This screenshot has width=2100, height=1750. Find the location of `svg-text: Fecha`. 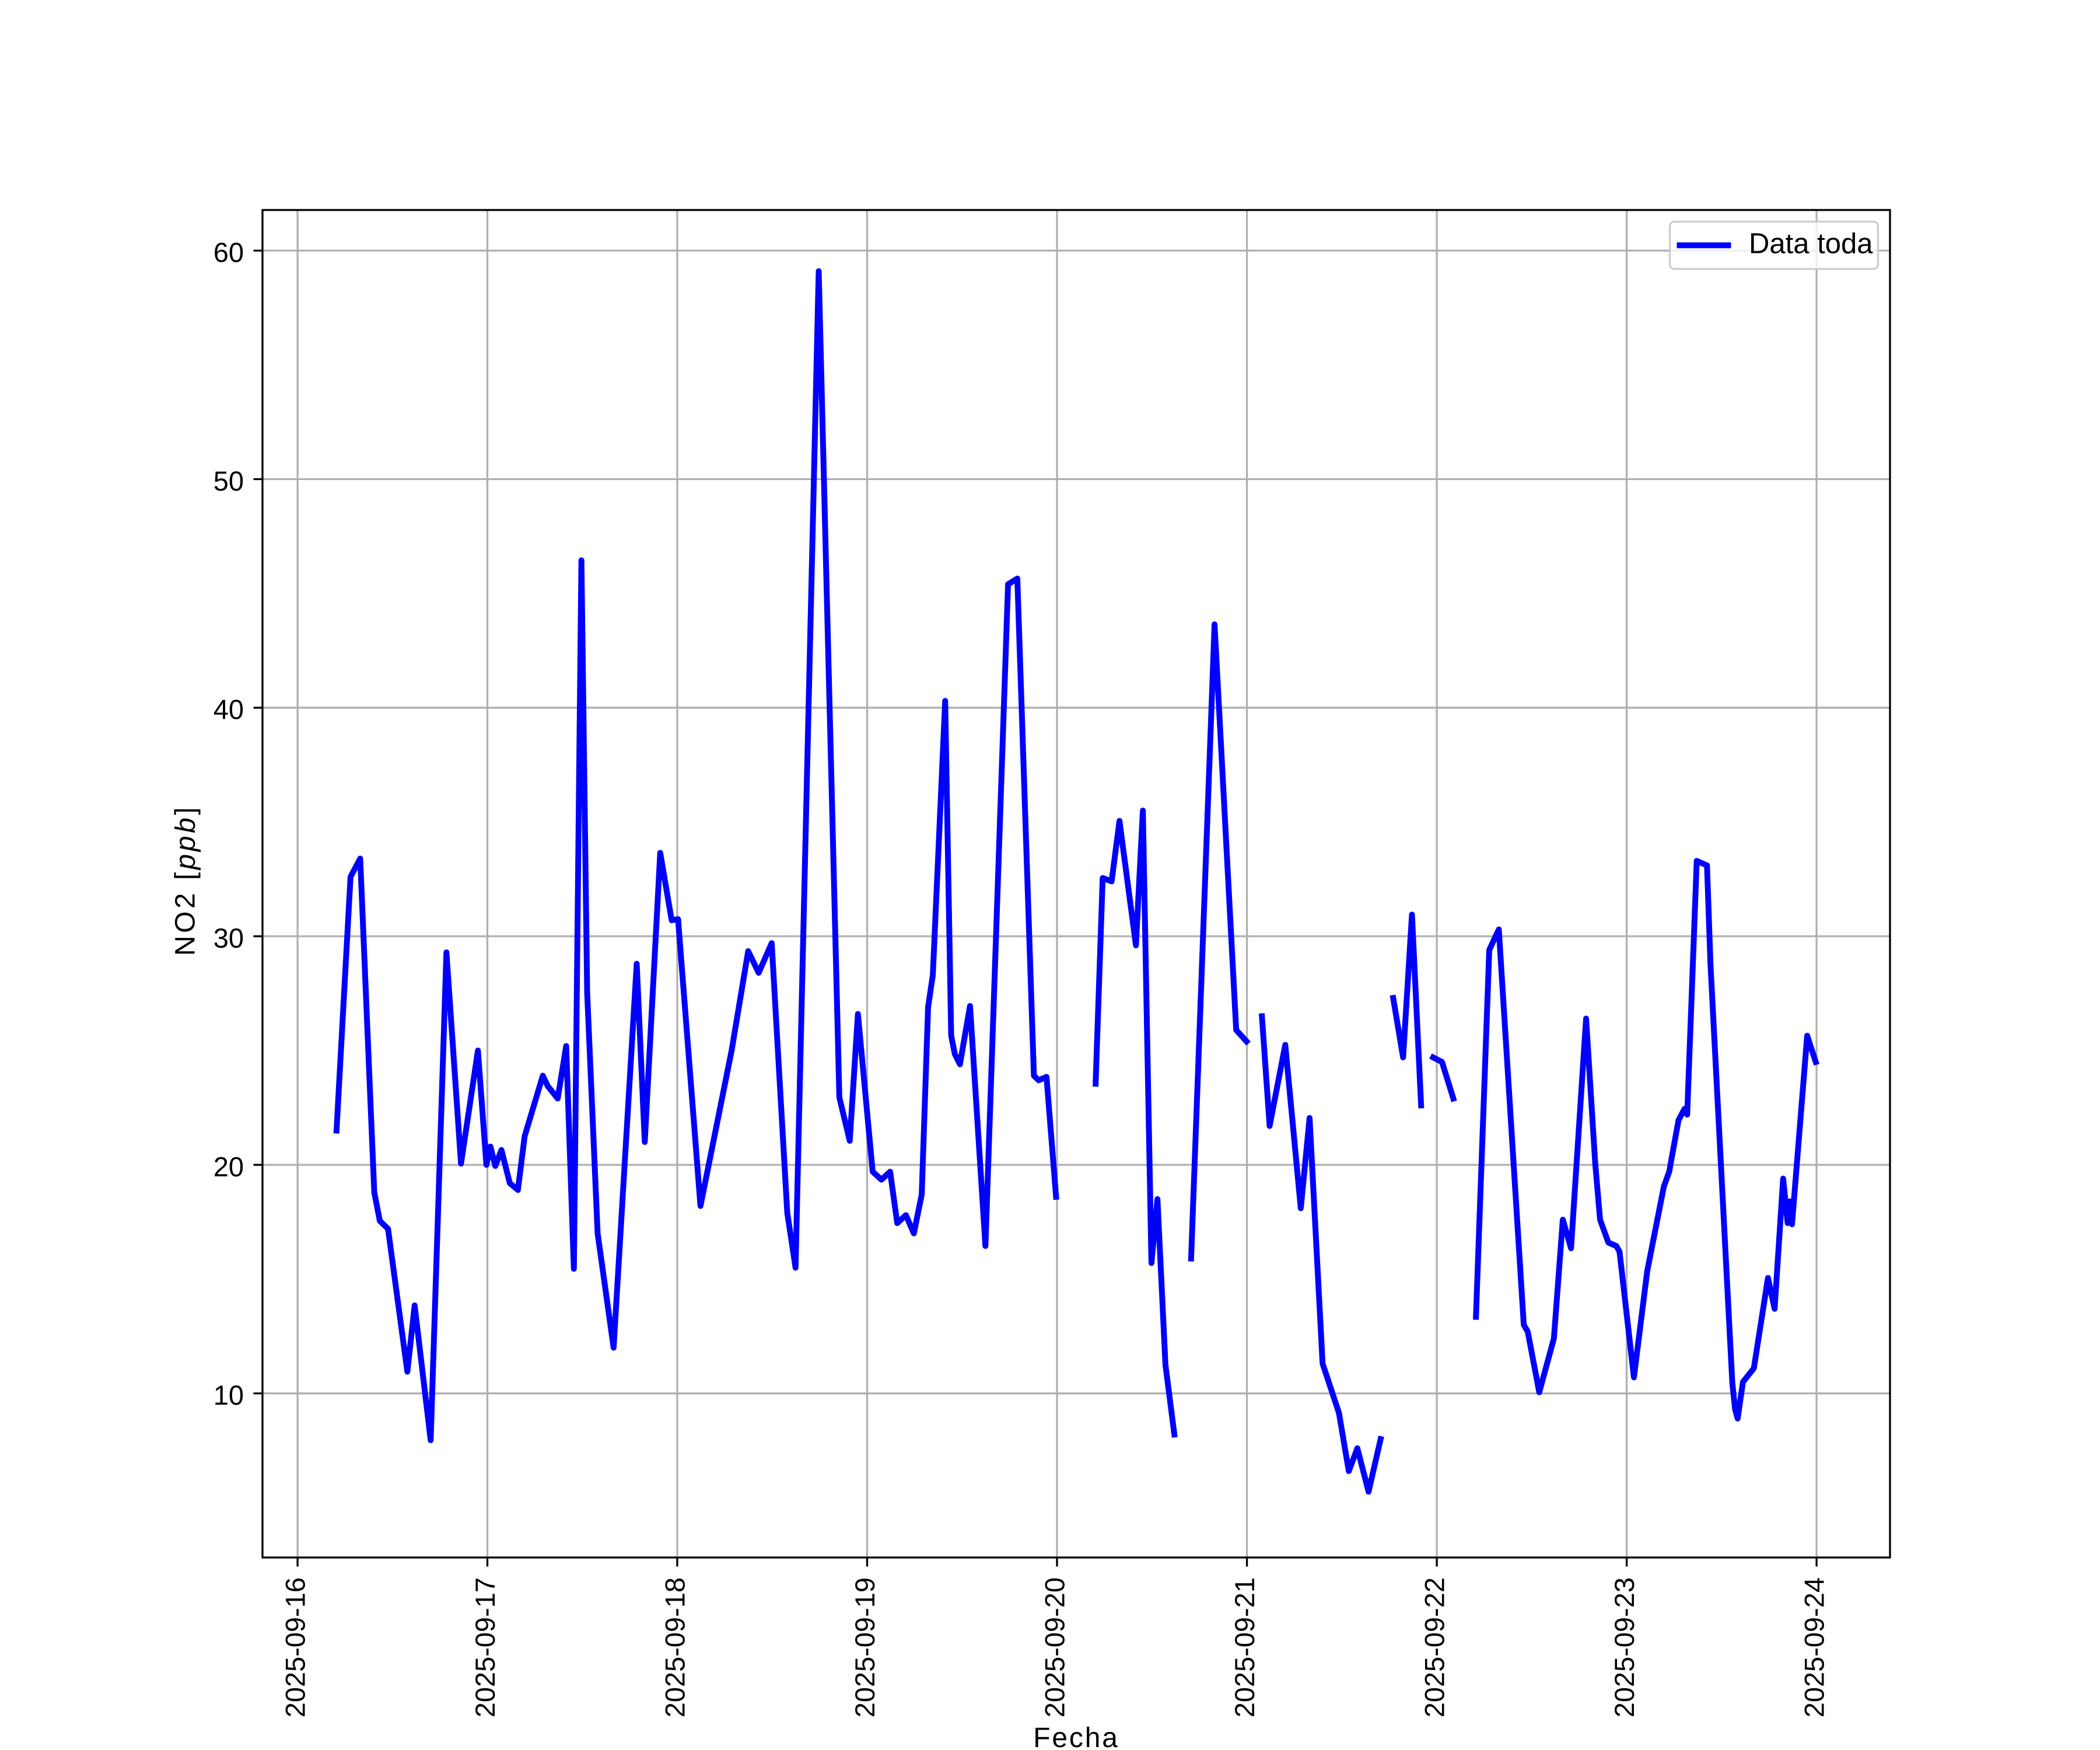

svg-text: Fecha is located at coordinates (1076, 1736).